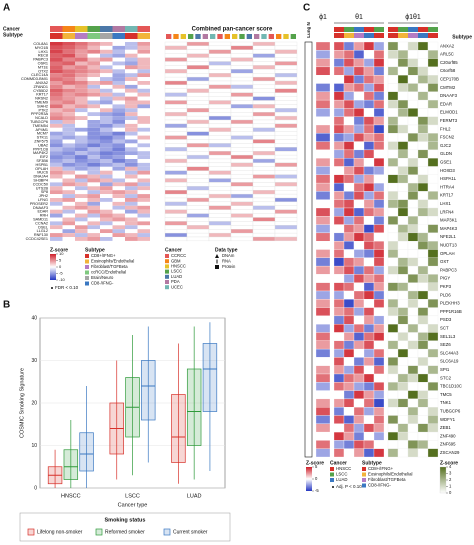 This screenshot has height=545, width=474. What do you see at coordinates (43, 227) in the screenshot?
I see `gene-label: DSEL` at bounding box center [43, 227].